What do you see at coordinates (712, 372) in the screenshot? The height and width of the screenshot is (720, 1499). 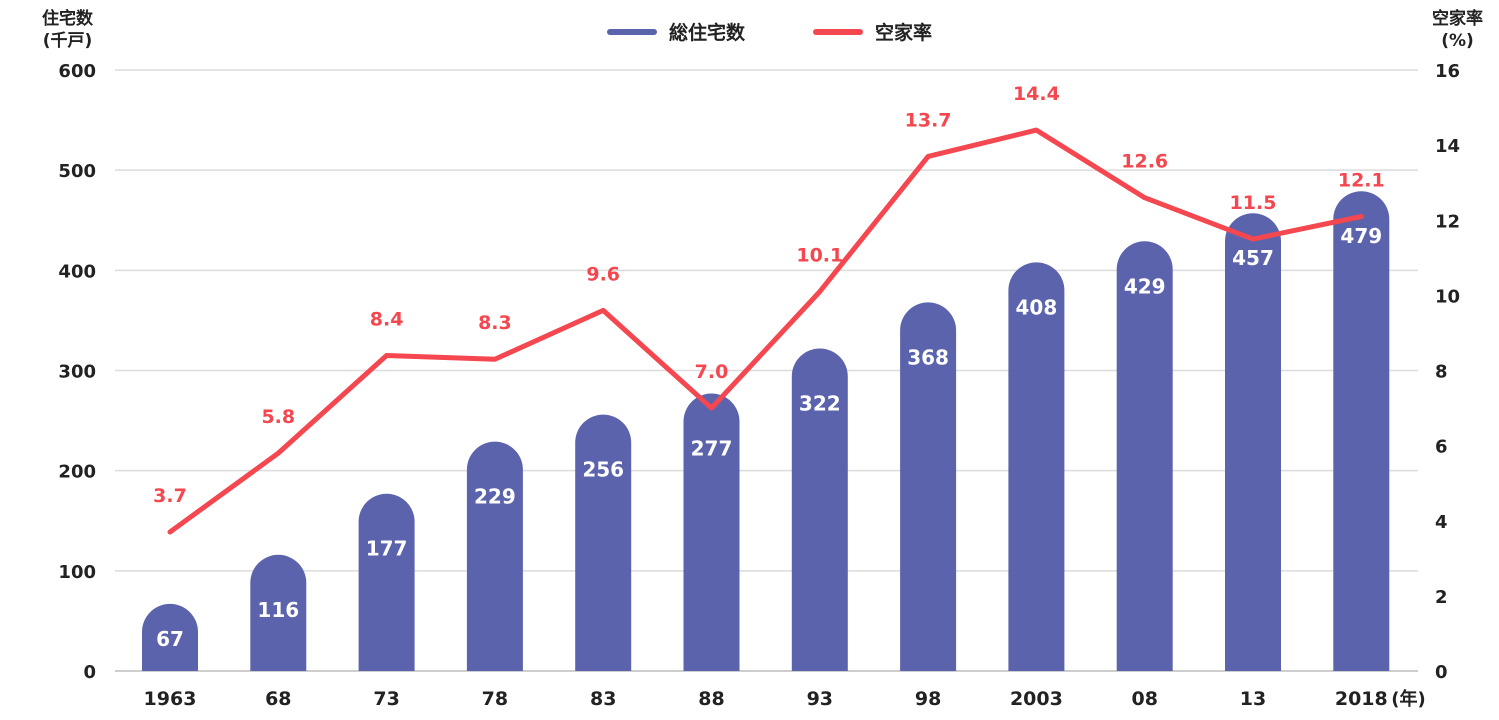 I see `line-value-label: 7.0` at bounding box center [712, 372].